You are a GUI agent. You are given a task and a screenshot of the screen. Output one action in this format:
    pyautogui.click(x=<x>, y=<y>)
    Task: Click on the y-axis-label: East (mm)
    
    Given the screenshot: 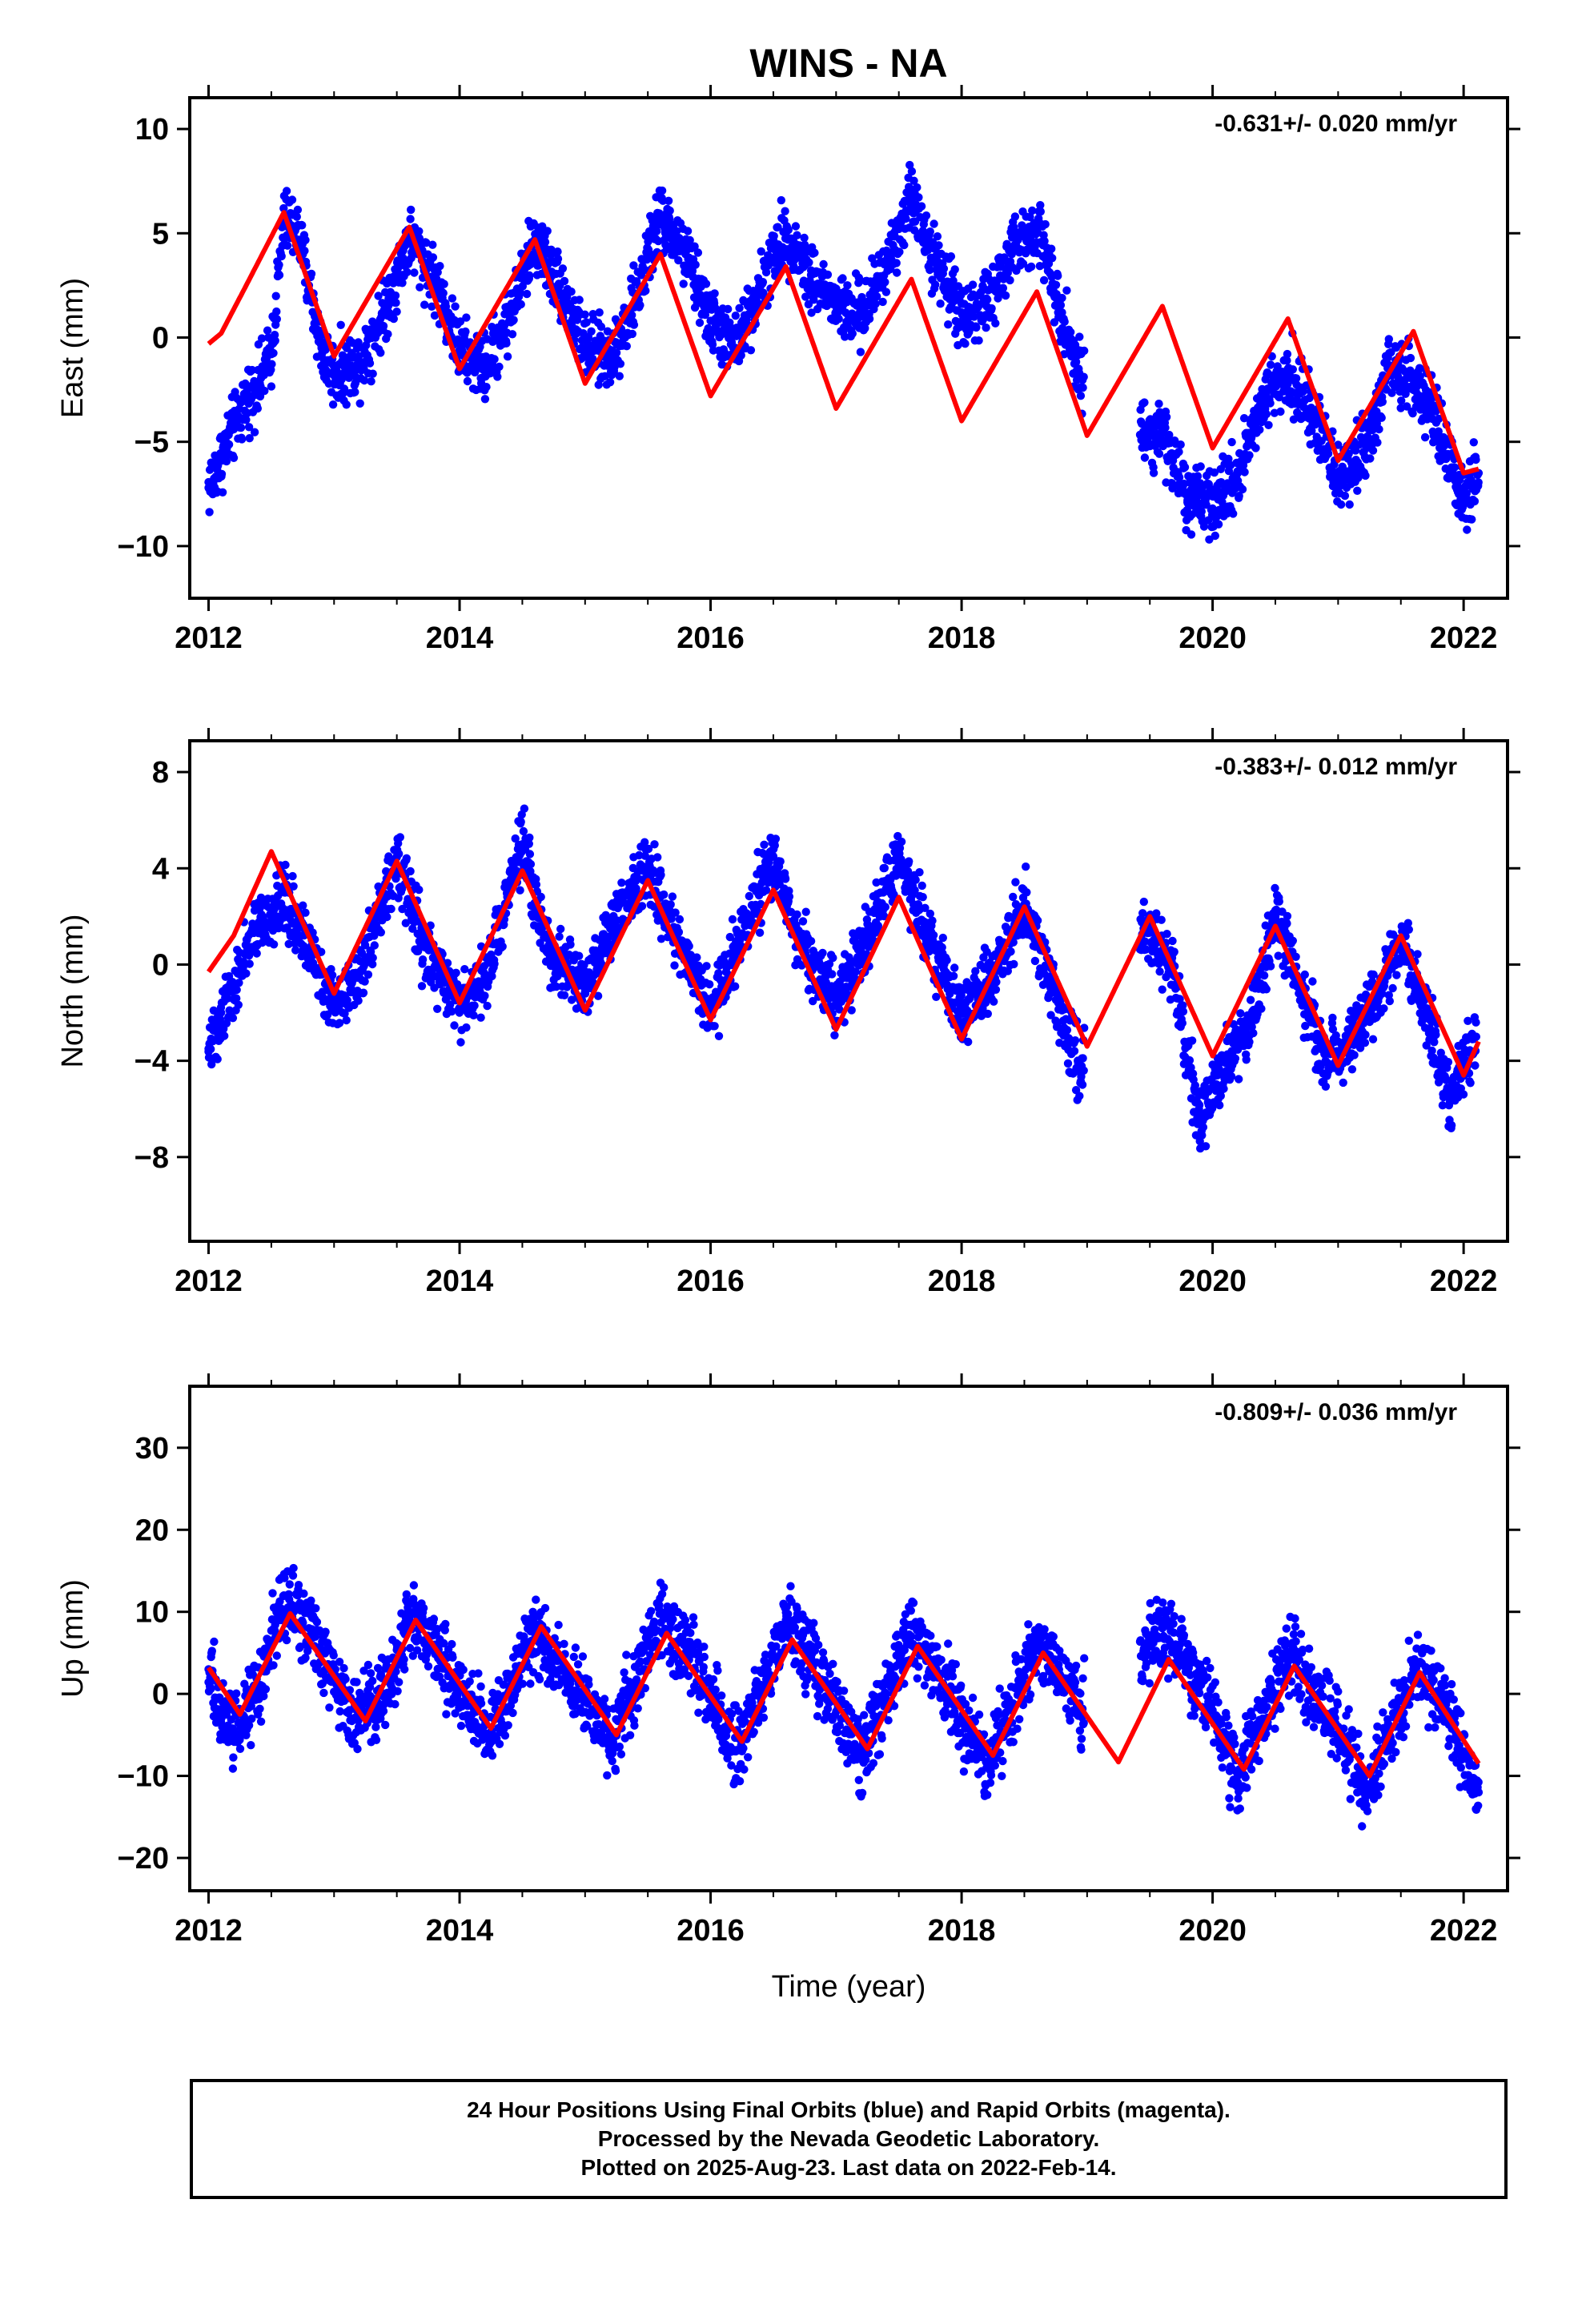 What is the action you would take?
    pyautogui.click(x=73, y=348)
    